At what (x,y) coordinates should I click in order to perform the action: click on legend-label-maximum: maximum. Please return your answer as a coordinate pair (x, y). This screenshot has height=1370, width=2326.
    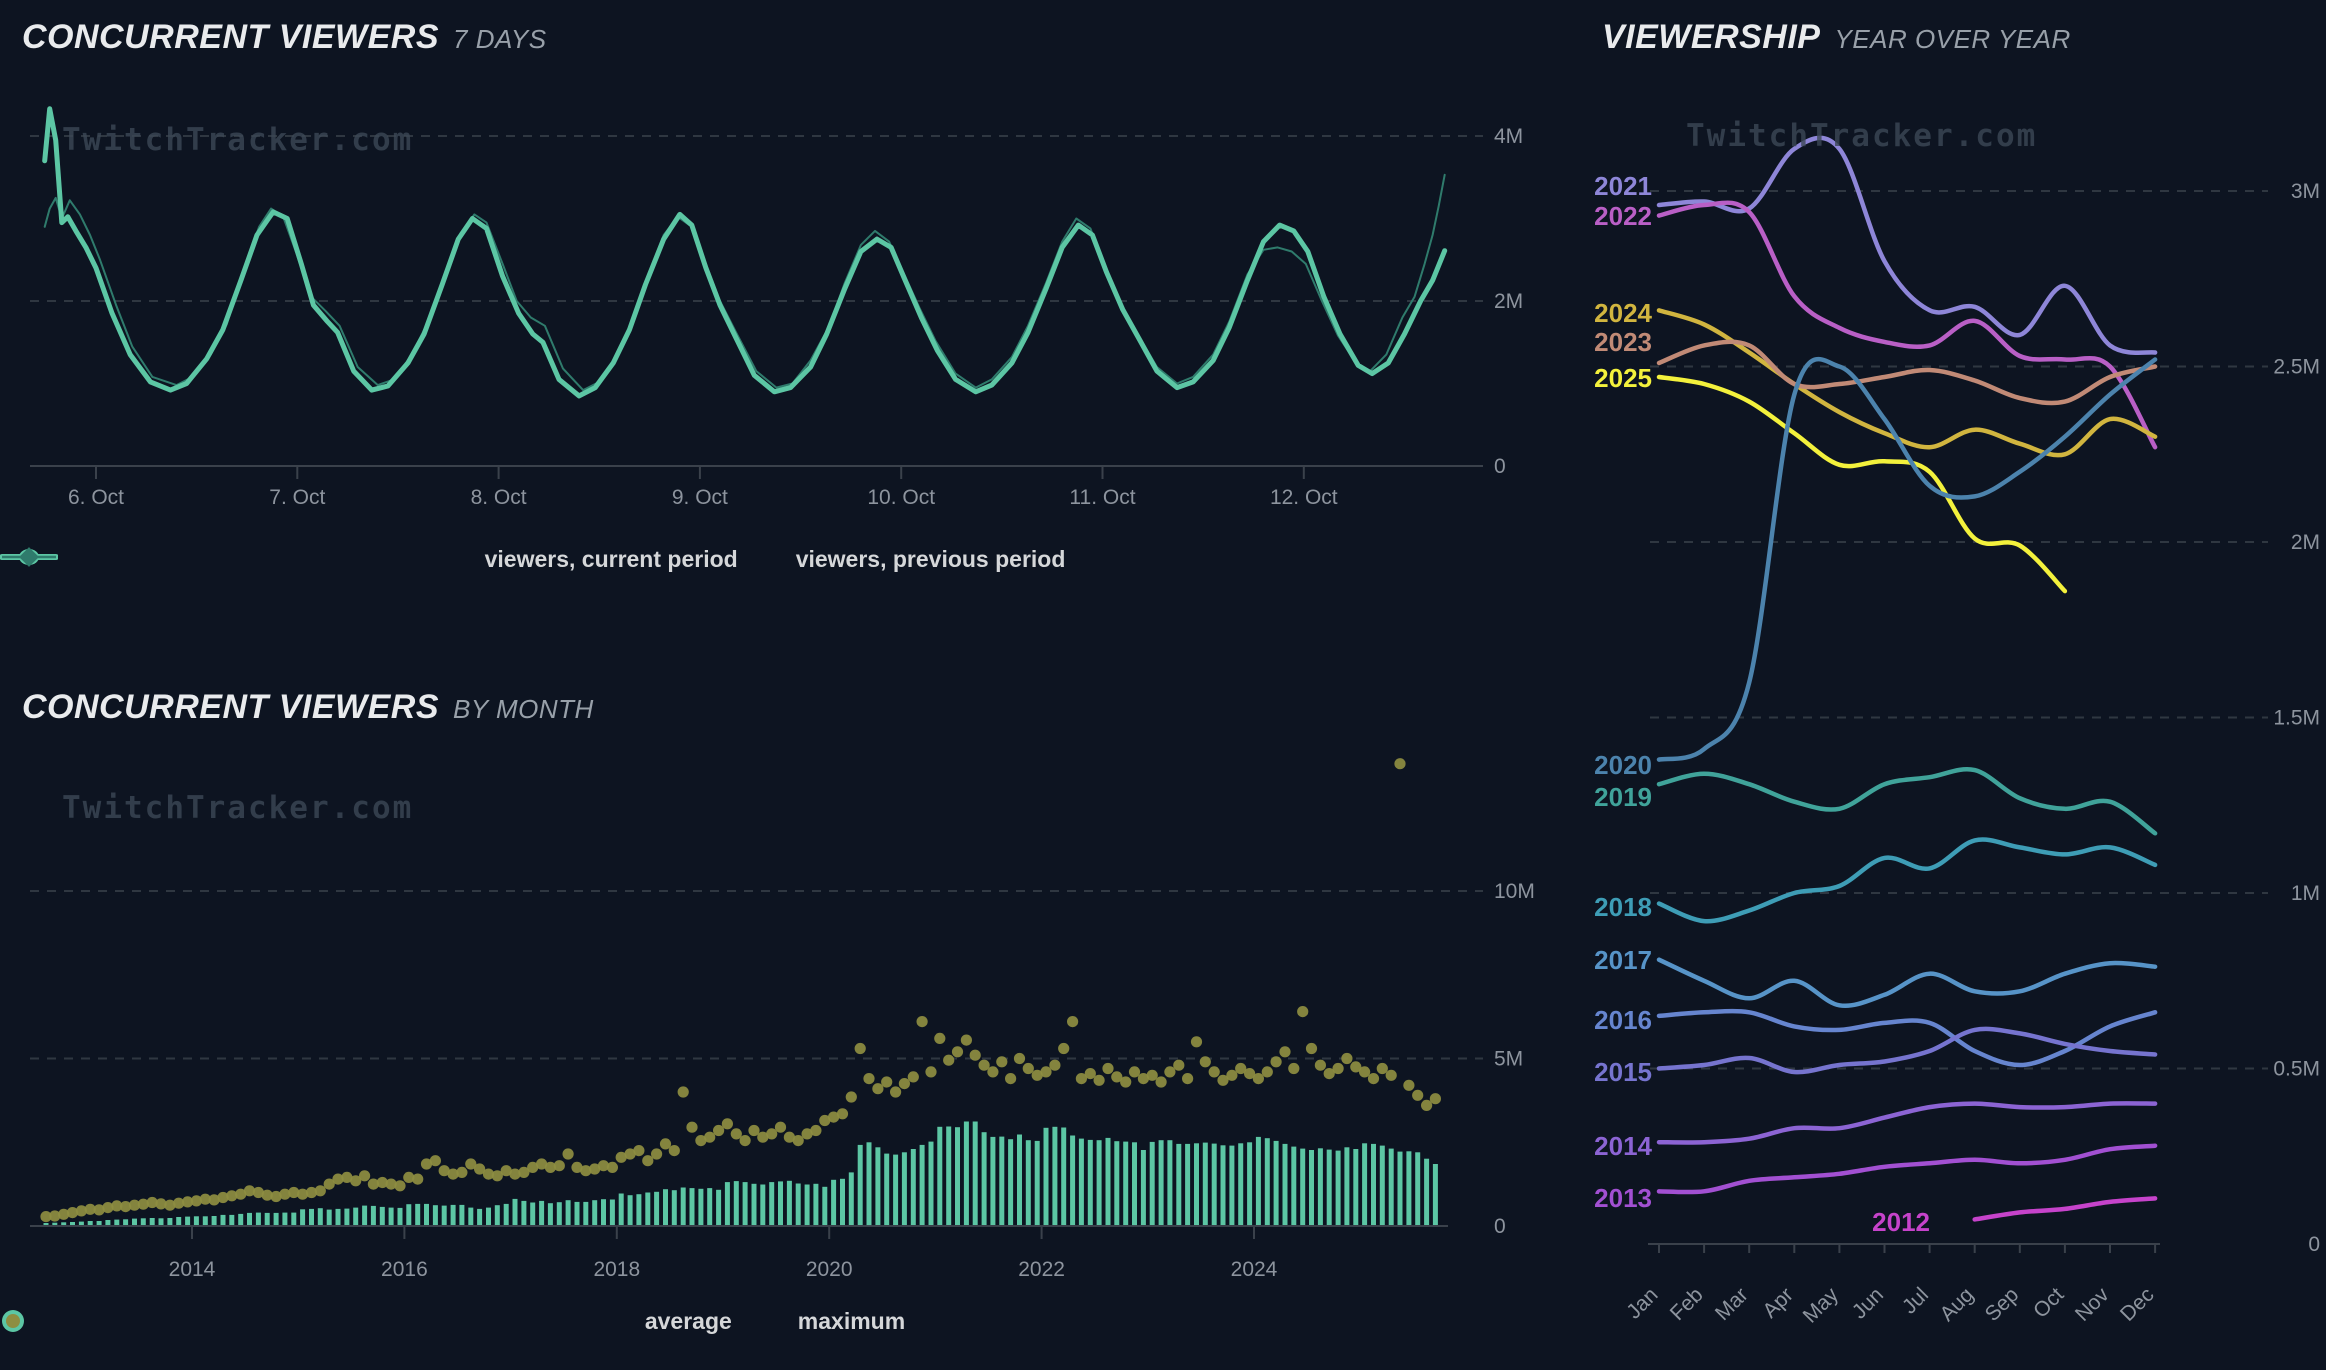
    Looking at the image, I should click on (851, 1321).